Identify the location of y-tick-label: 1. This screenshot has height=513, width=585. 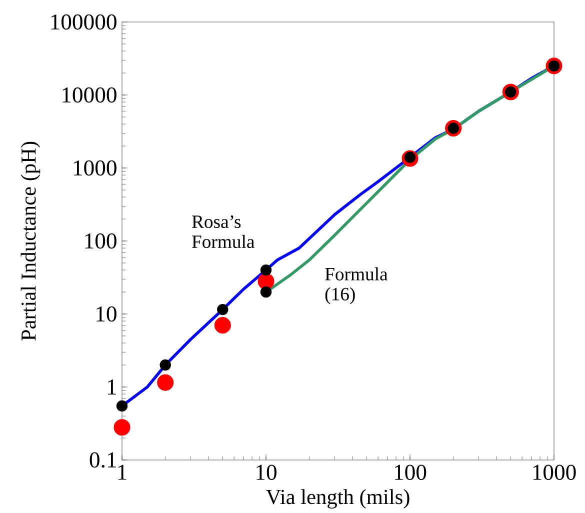
(112, 387).